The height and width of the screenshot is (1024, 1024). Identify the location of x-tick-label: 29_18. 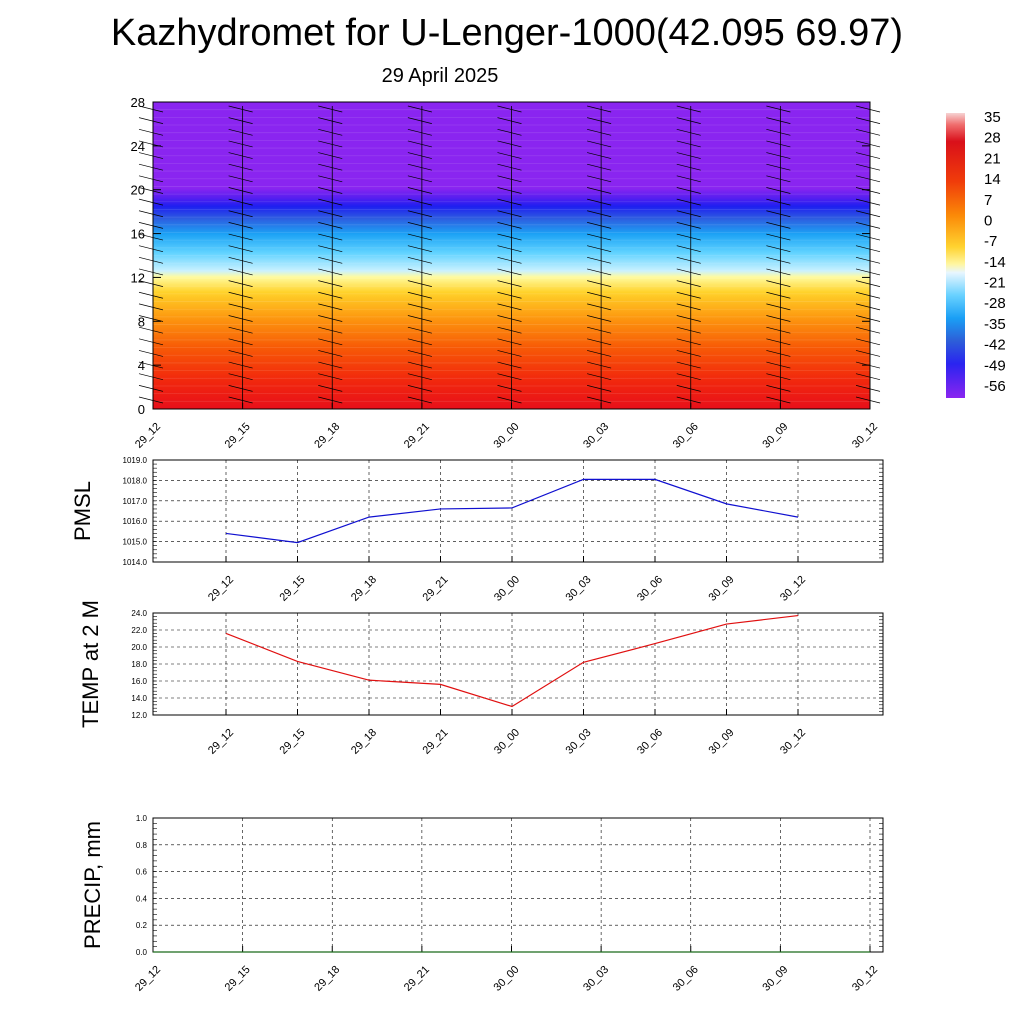
(327, 436).